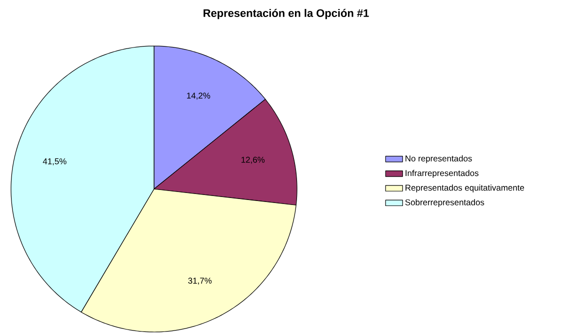 Image resolution: width=572 pixels, height=336 pixels. I want to click on data-label: 12,6%, so click(253, 160).